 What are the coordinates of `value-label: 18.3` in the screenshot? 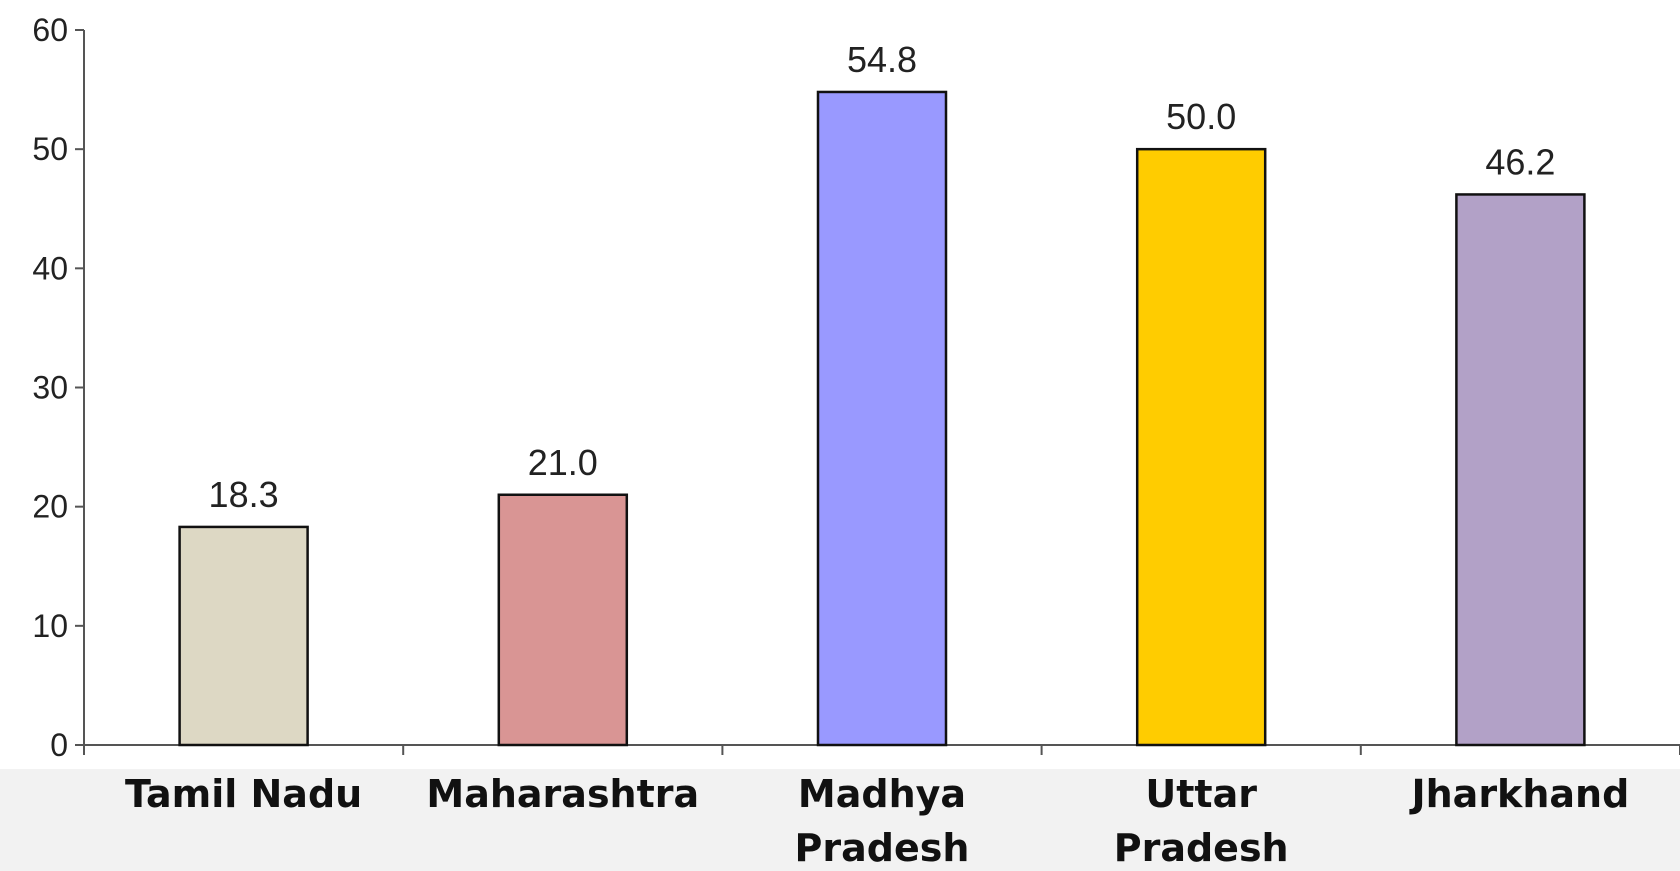 It's located at (244, 494).